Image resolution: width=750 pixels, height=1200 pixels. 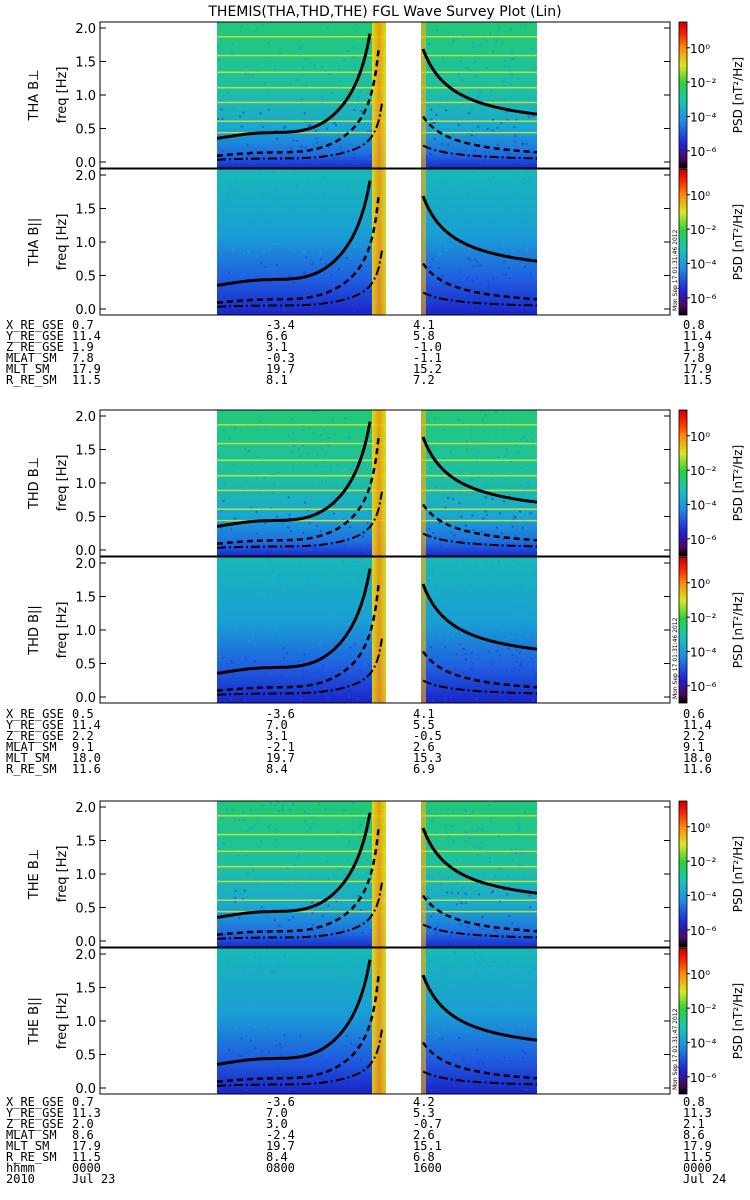 What do you see at coordinates (379, 874) in the screenshot?
I see `perigee-edge` at bounding box center [379, 874].